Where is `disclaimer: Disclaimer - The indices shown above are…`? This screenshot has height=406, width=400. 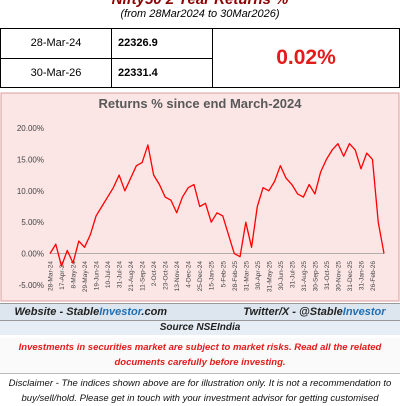 disclaimer: Disclaimer - The indices shown above are… is located at coordinates (200, 389).